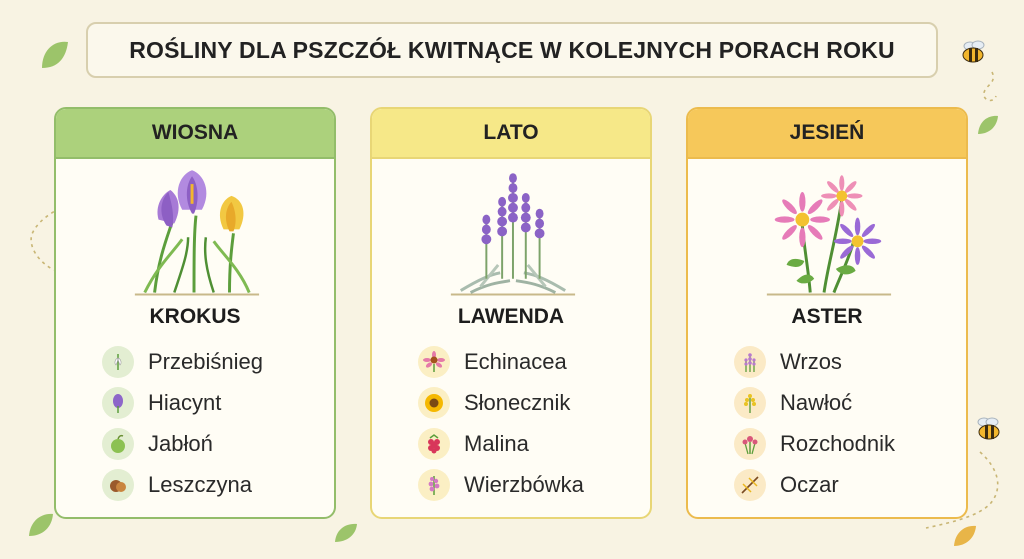  I want to click on season-header: LATO, so click(511, 134).